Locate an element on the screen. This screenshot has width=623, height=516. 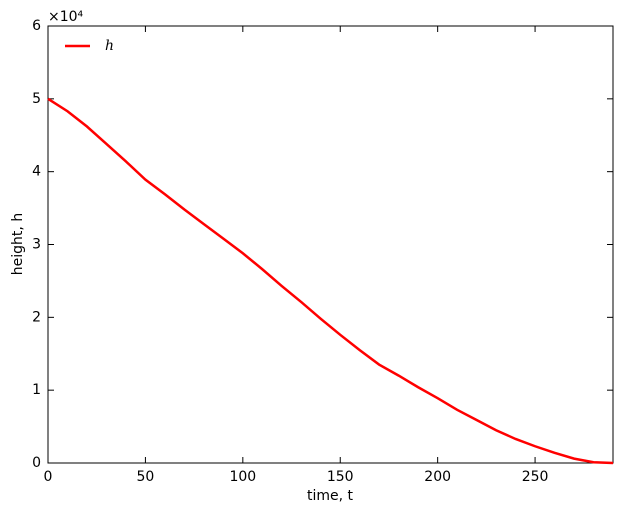
x-tick-label: 250 is located at coordinates (535, 477).